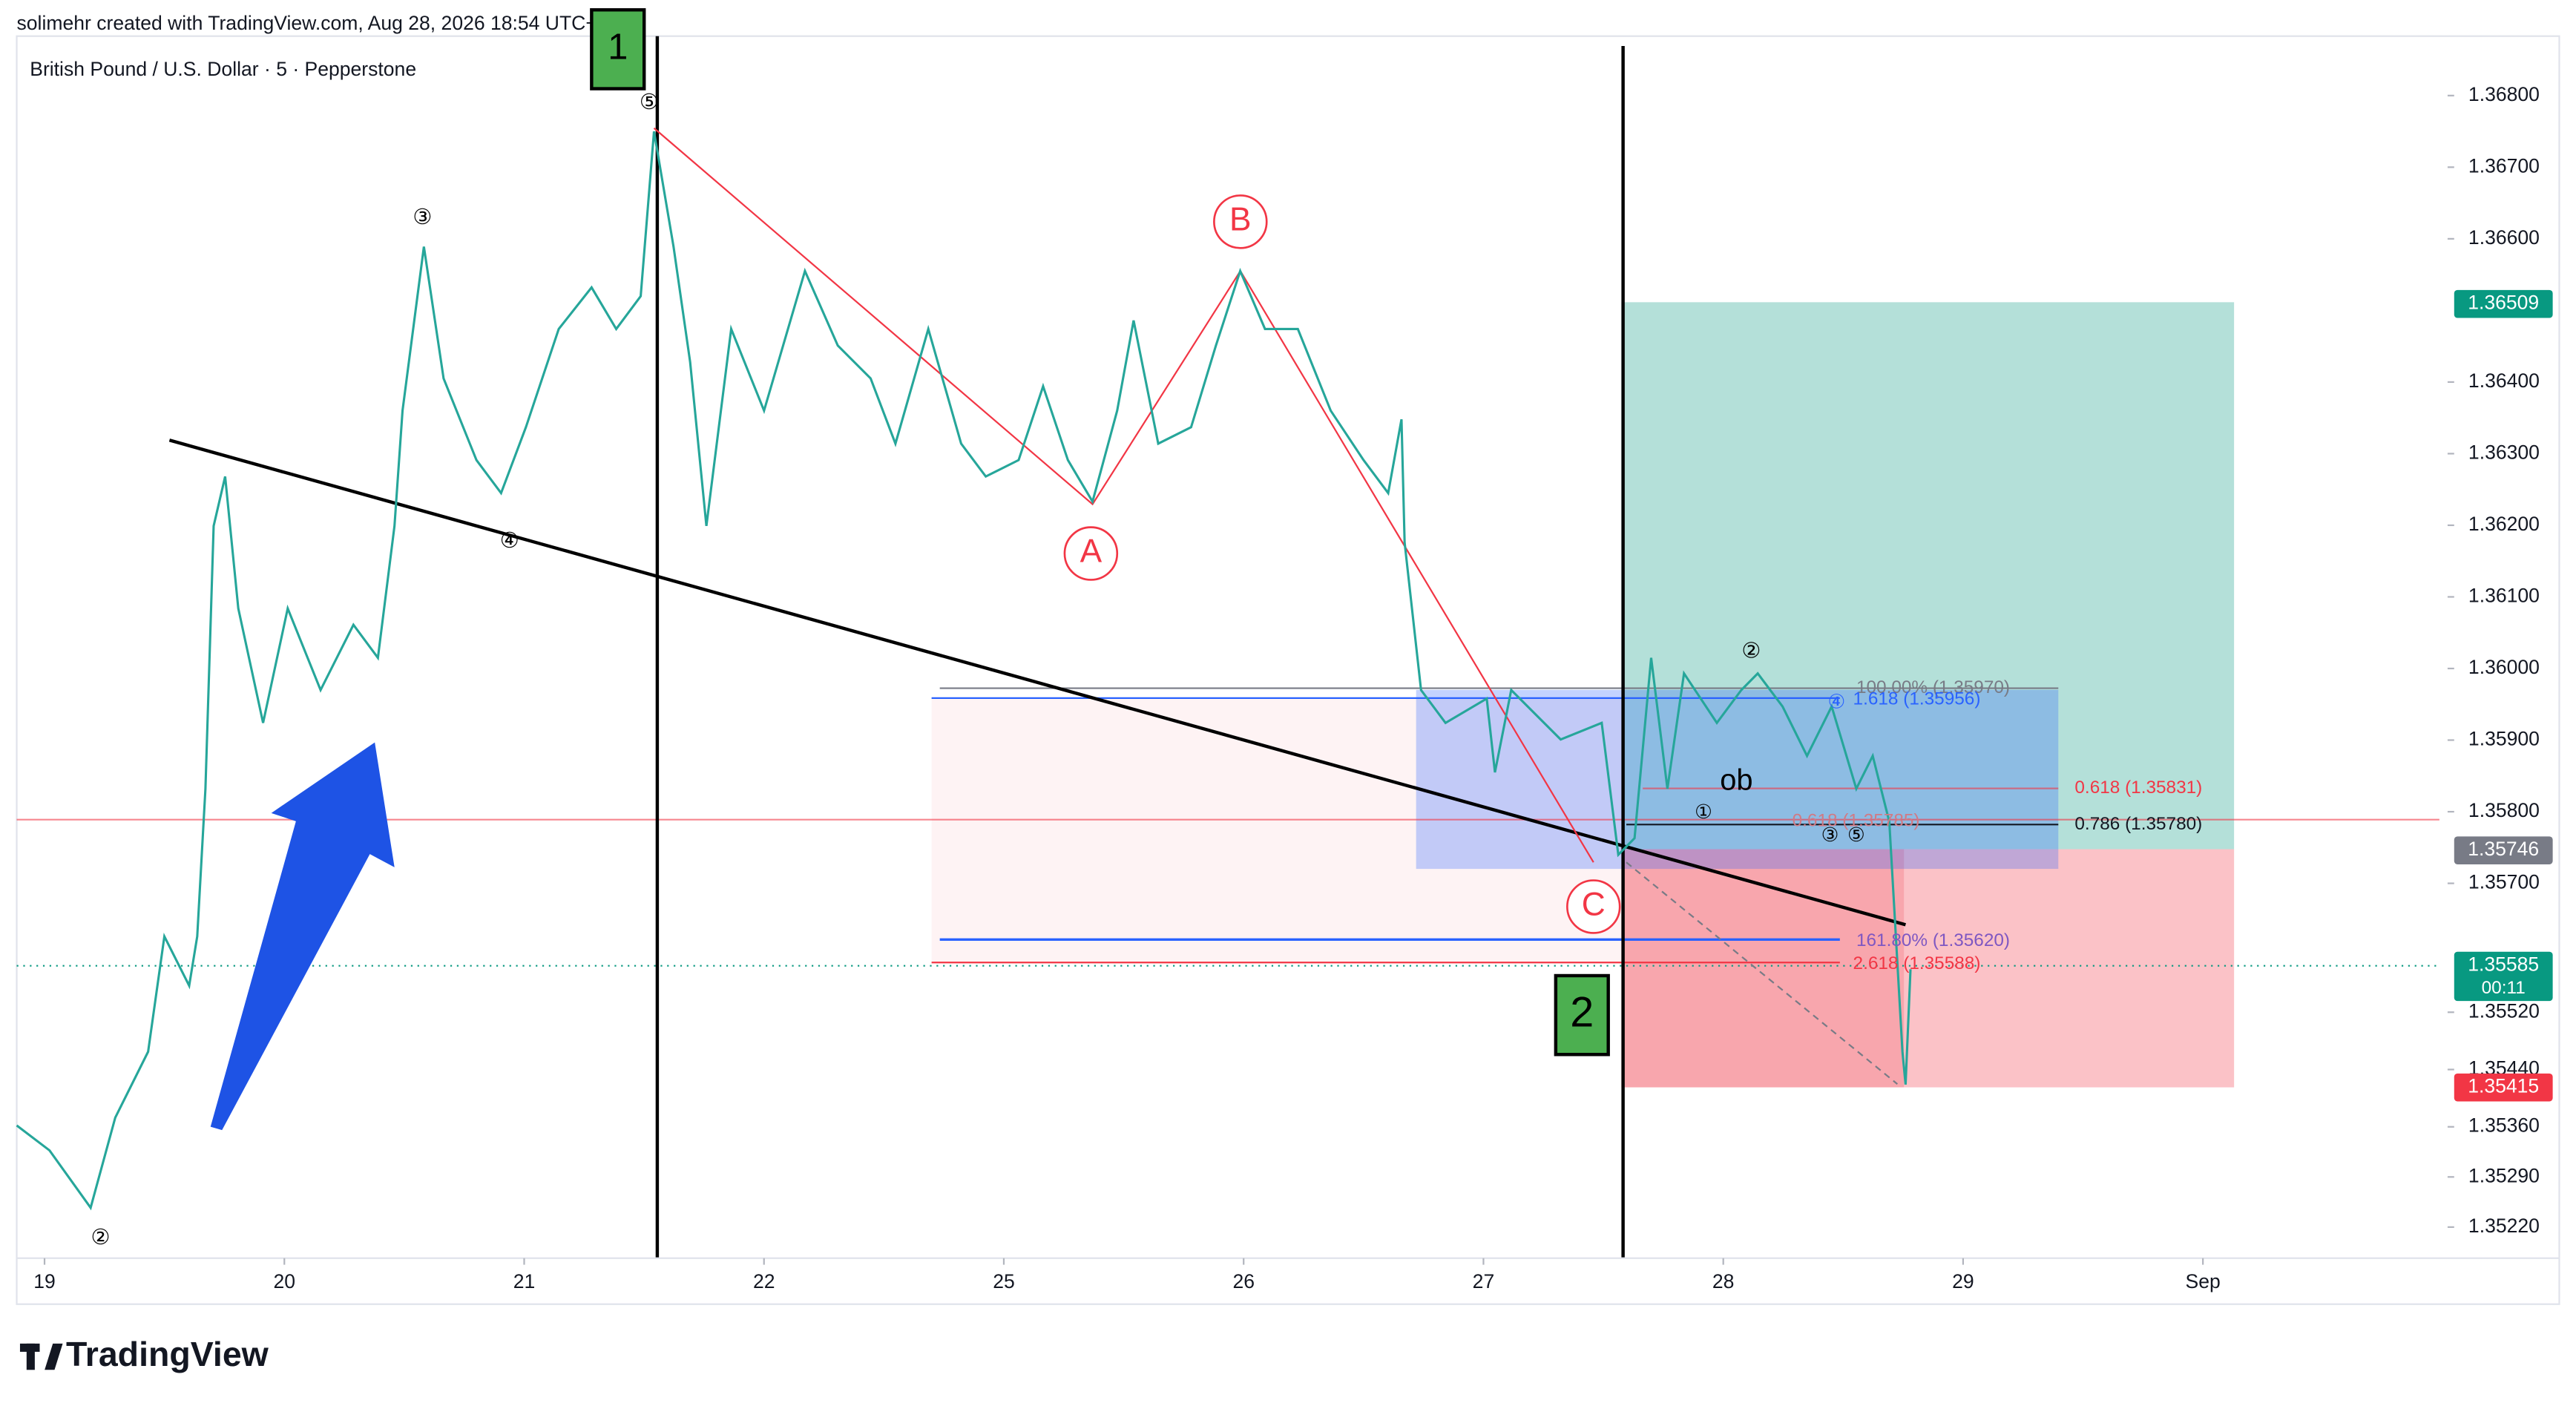 The width and height of the screenshot is (2576, 1406). Describe the element at coordinates (2504, 1175) in the screenshot. I see `y-tick-label: 1.35290` at that location.